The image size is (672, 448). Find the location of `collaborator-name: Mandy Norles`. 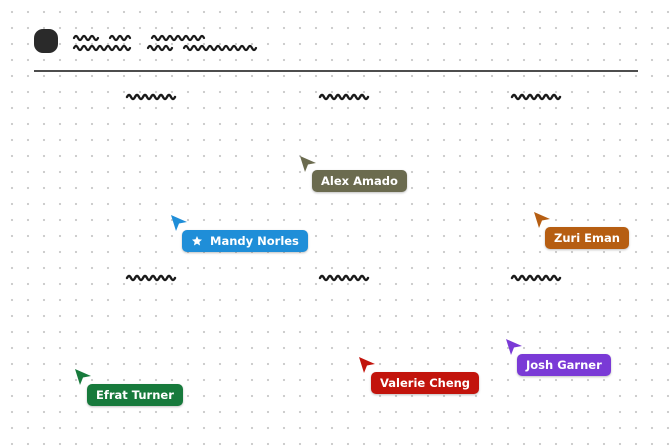

collaborator-name: Mandy Norles is located at coordinates (254, 241).